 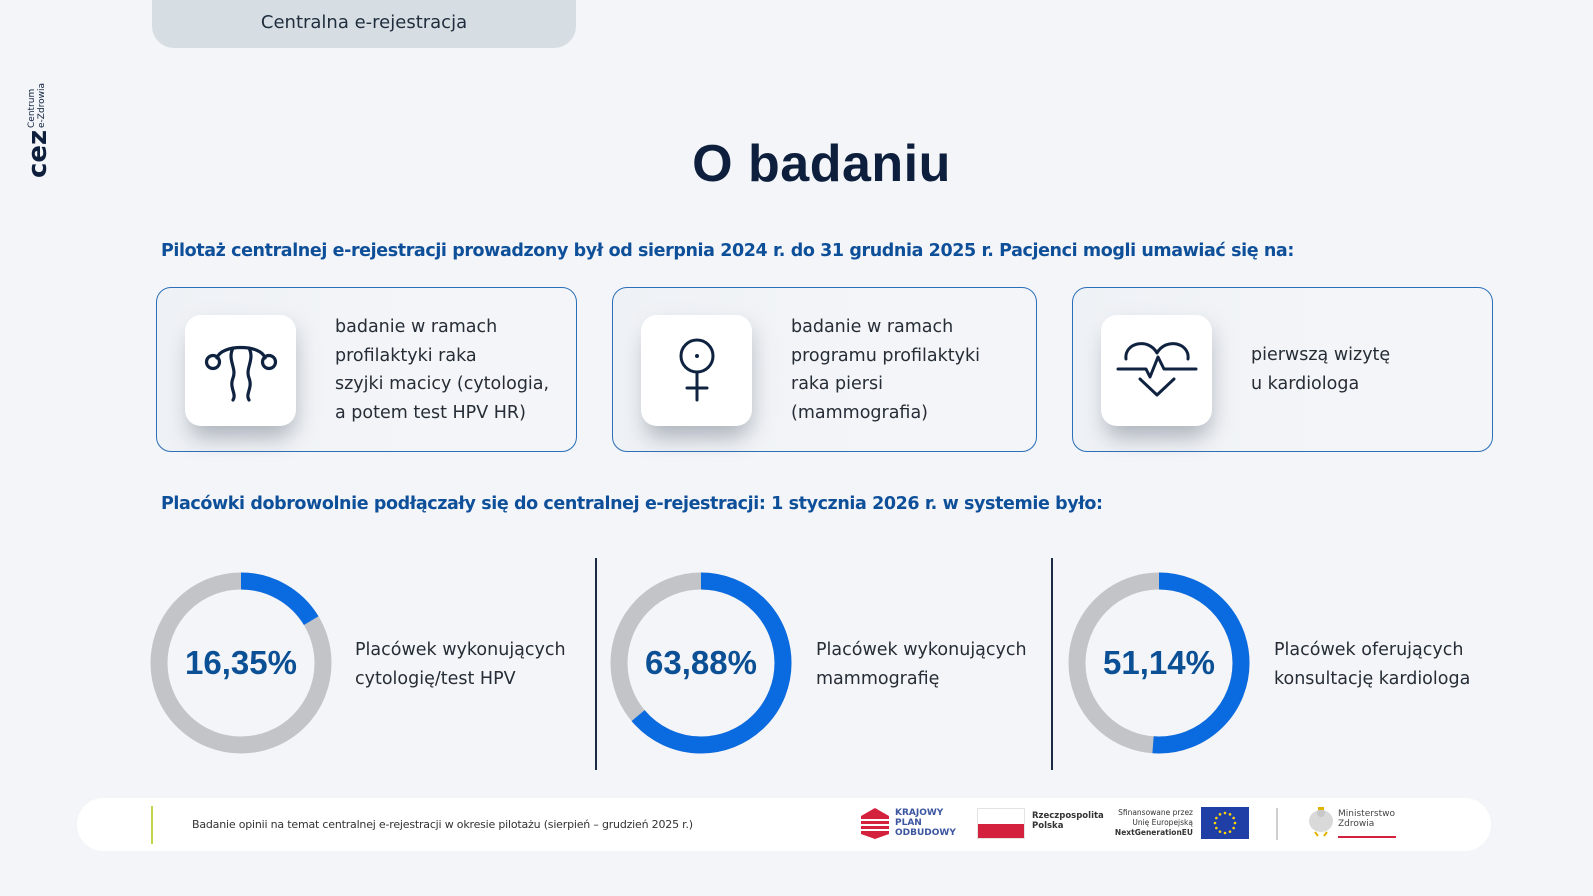 I want to click on stat-label-line: konsultację kardiologa, so click(x=1372, y=679).